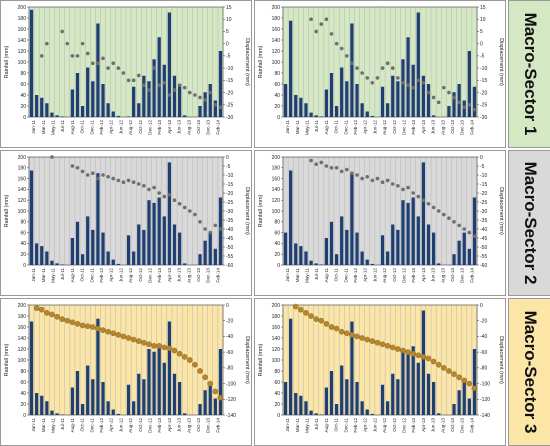 The image size is (550, 446). Describe the element at coordinates (483, 176) in the screenshot. I see `y2-tick-label: -10` at that location.